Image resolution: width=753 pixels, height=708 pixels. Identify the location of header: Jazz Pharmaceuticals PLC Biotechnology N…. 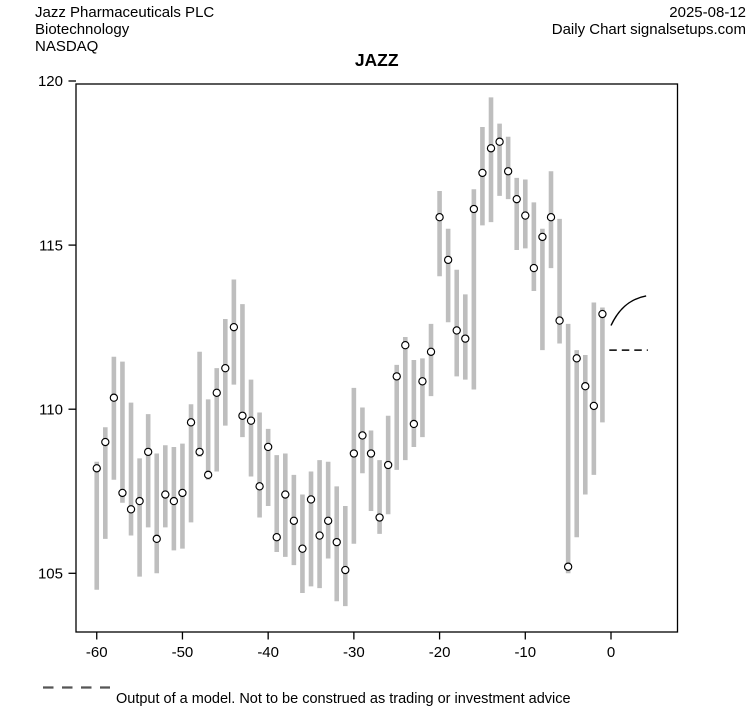
(390, 29).